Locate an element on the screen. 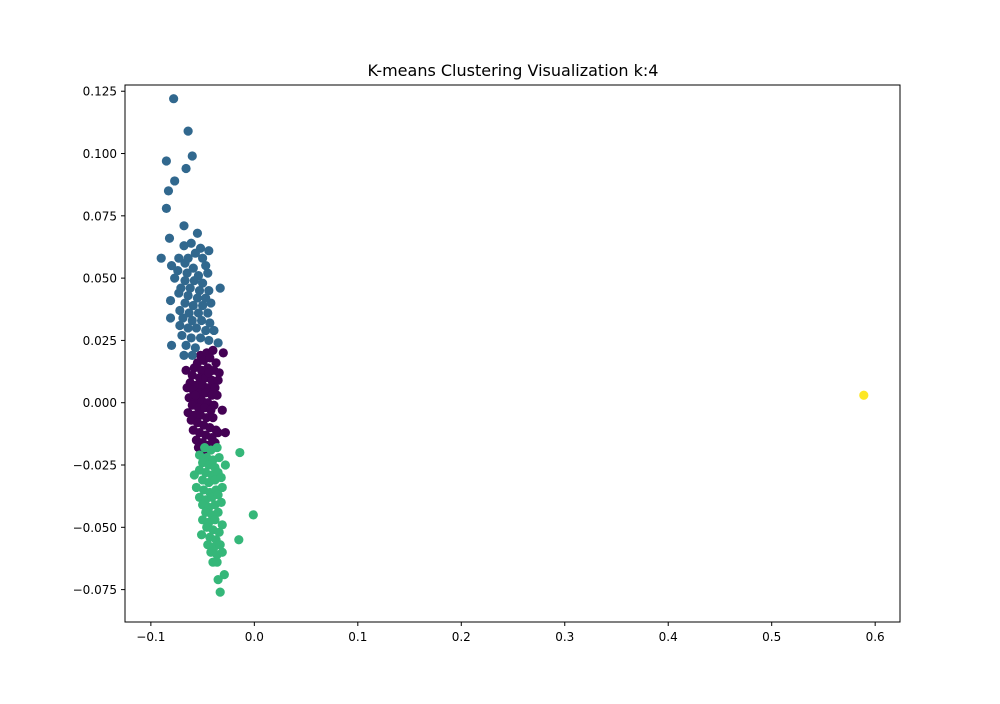 The image size is (1000, 704). x-tick-label: 0.4 is located at coordinates (668, 637).